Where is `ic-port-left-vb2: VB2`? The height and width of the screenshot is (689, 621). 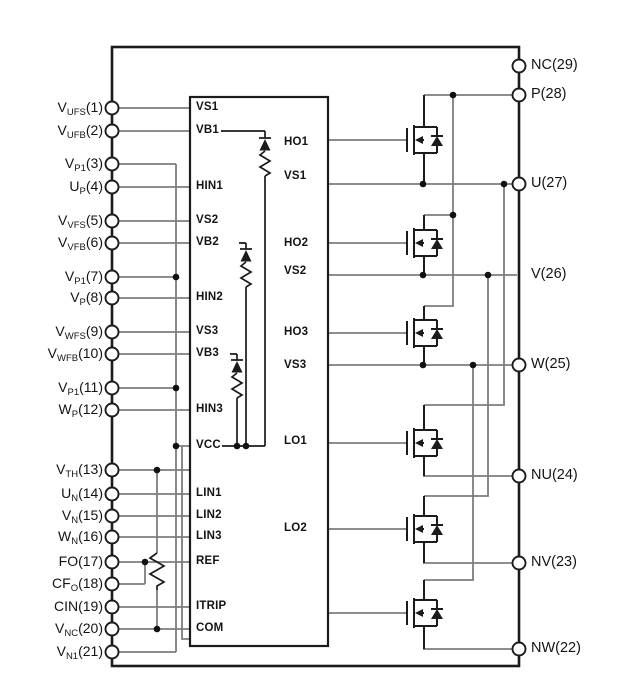 ic-port-left-vb2: VB2 is located at coordinates (207, 242).